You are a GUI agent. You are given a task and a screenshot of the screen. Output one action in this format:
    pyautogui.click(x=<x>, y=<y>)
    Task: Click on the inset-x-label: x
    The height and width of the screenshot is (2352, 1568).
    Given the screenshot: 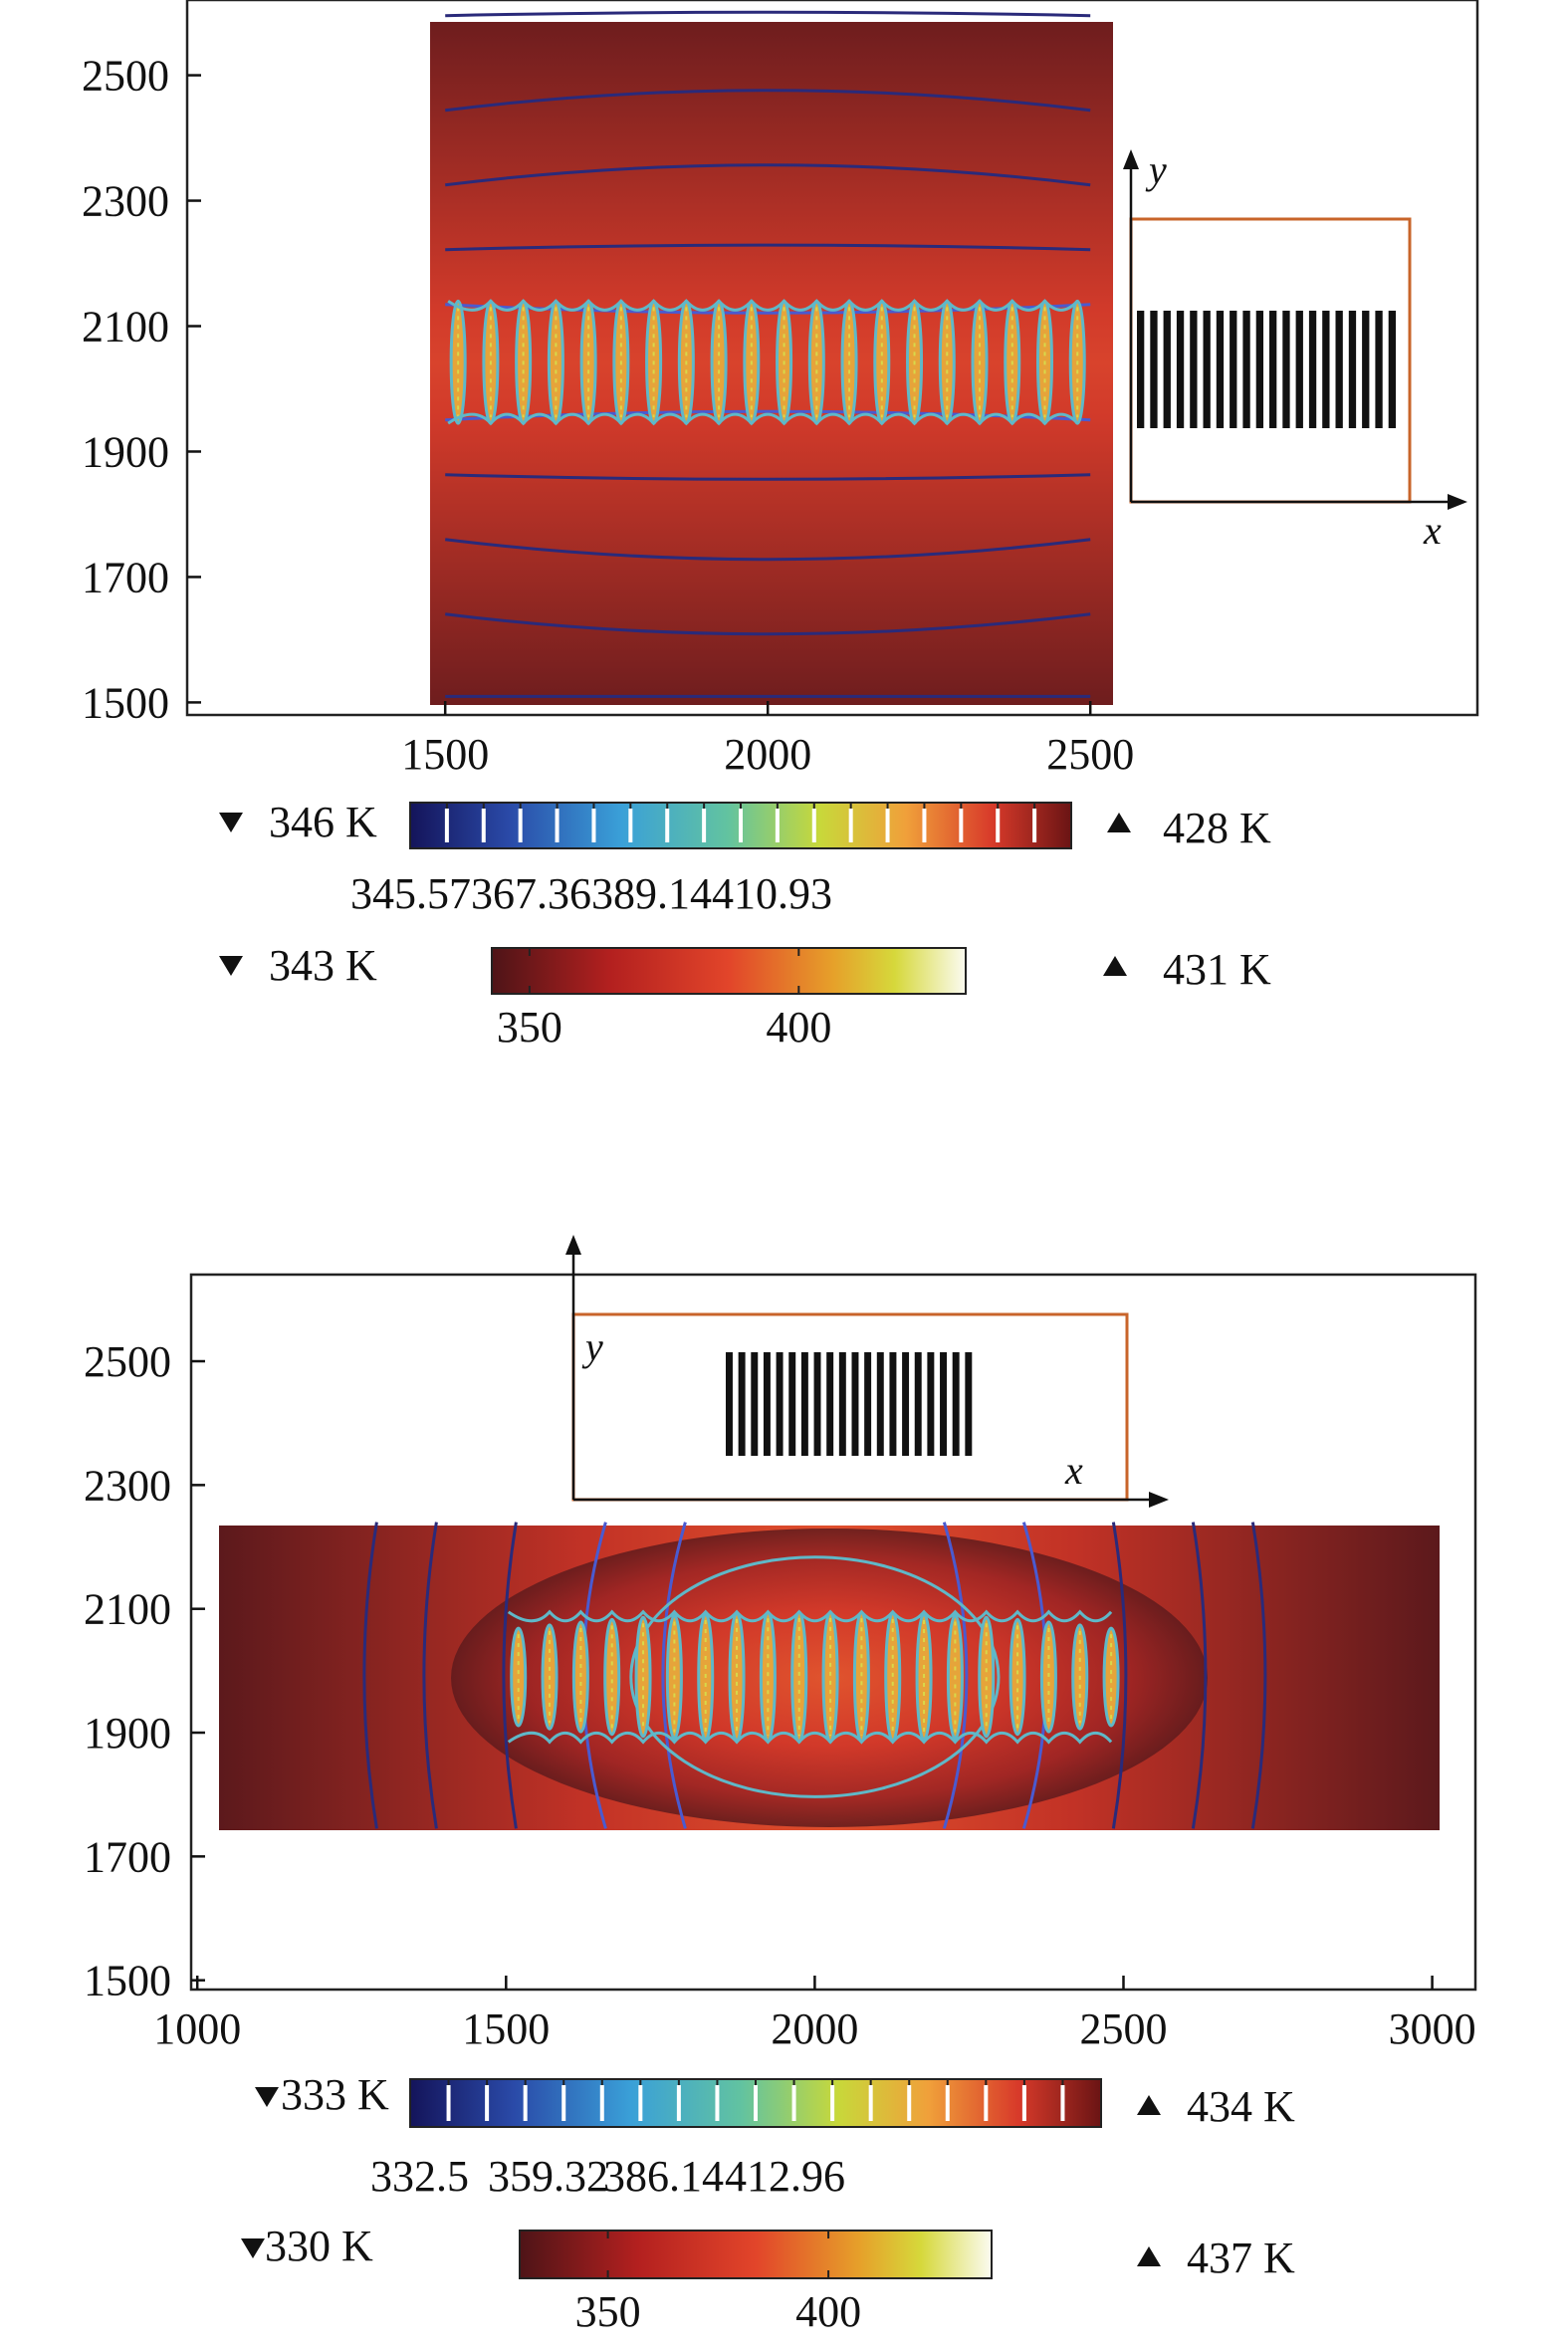 What is the action you would take?
    pyautogui.click(x=1073, y=1470)
    